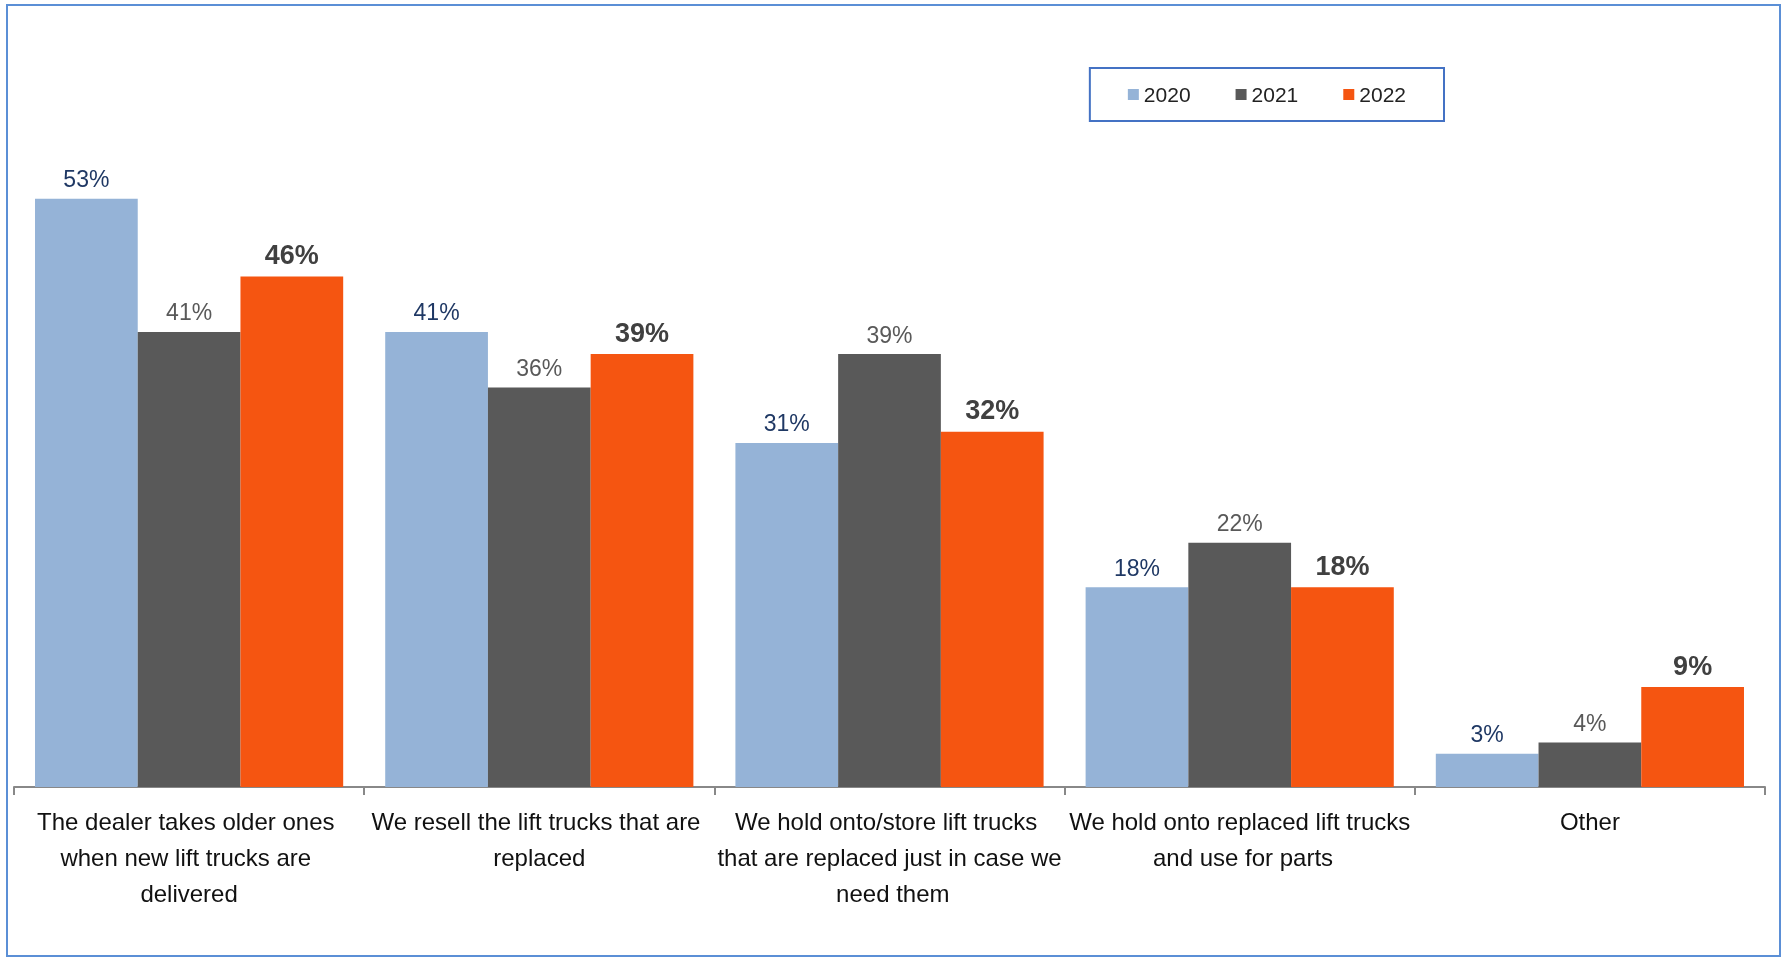  Describe the element at coordinates (1693, 665) in the screenshot. I see `data-label: 9%` at that location.